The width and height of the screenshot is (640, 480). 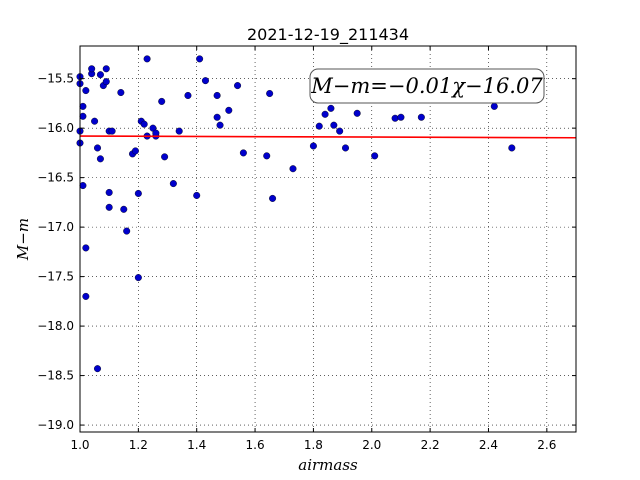 What do you see at coordinates (55, 277) in the screenshot?
I see `y-tick-label: −17.5` at bounding box center [55, 277].